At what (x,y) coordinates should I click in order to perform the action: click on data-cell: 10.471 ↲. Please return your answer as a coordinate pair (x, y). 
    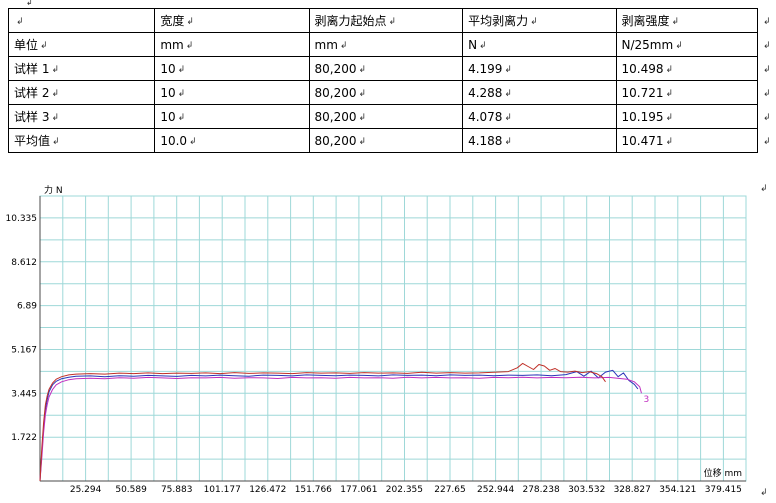
    Looking at the image, I should click on (686, 140).